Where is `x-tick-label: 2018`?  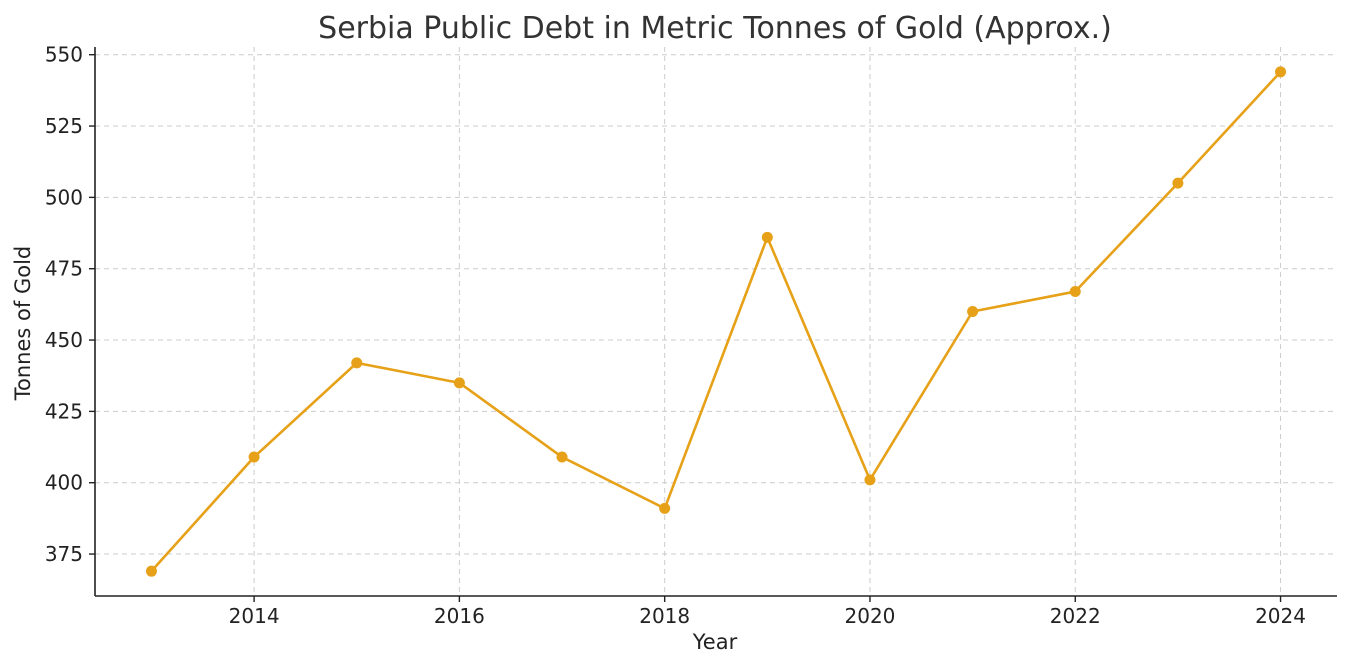 x-tick-label: 2018 is located at coordinates (664, 616).